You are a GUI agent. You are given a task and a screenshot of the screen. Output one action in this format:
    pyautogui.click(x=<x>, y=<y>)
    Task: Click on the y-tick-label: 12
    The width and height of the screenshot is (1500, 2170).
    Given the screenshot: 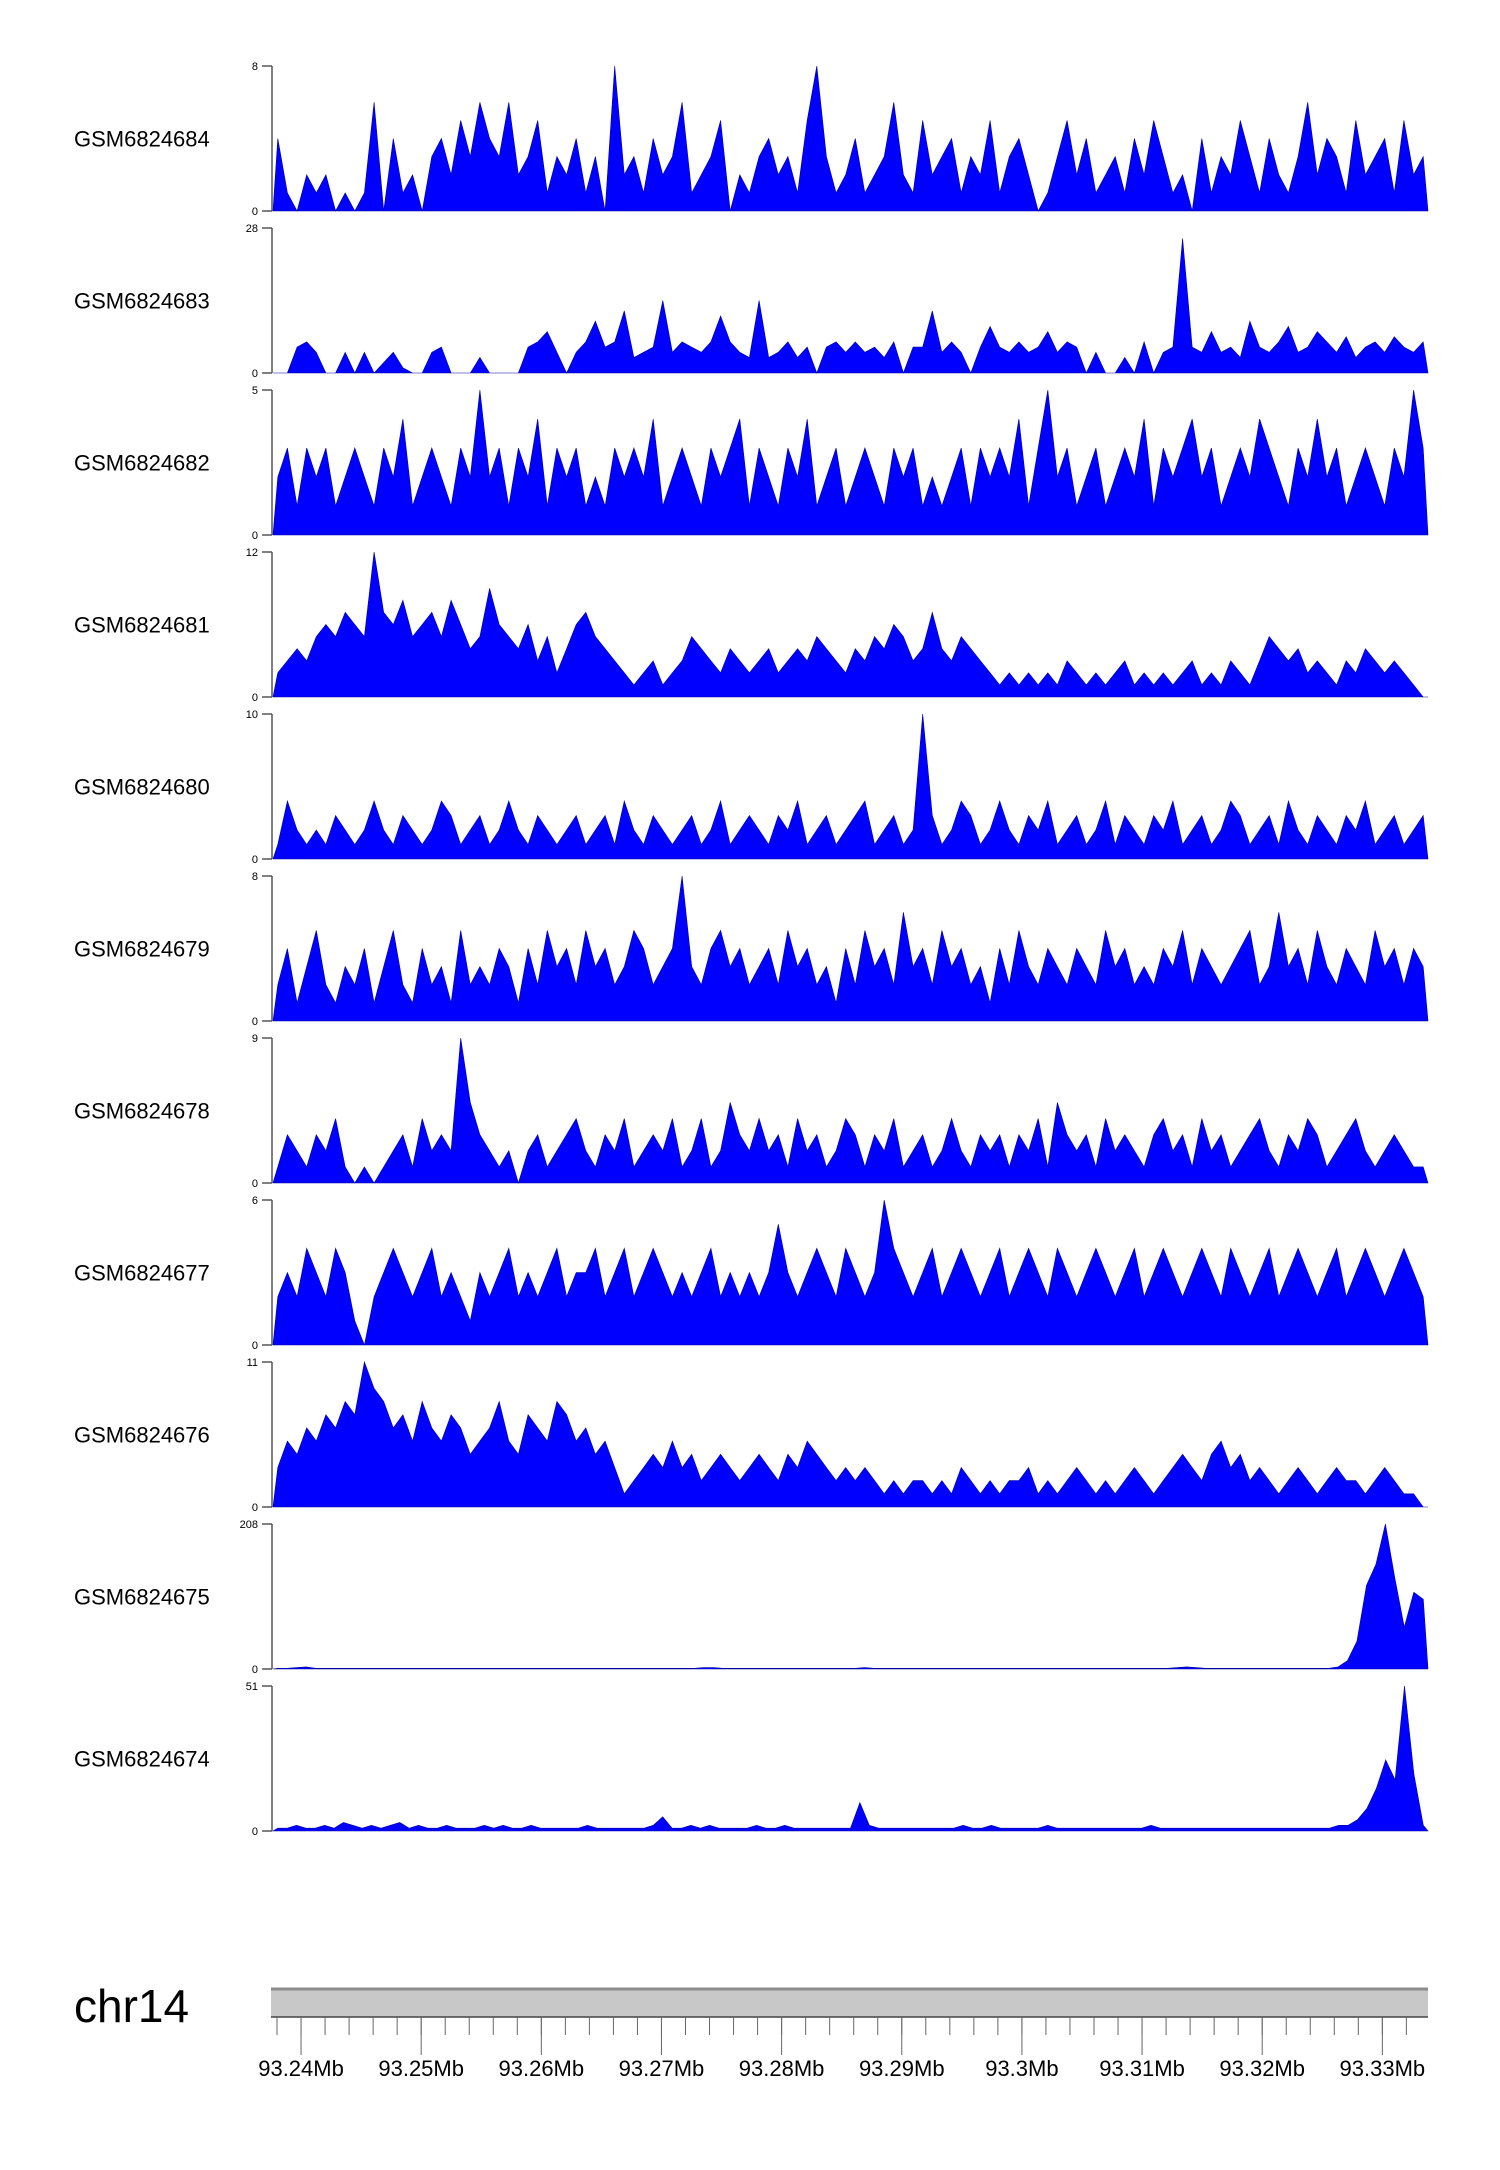 What is the action you would take?
    pyautogui.click(x=252, y=553)
    